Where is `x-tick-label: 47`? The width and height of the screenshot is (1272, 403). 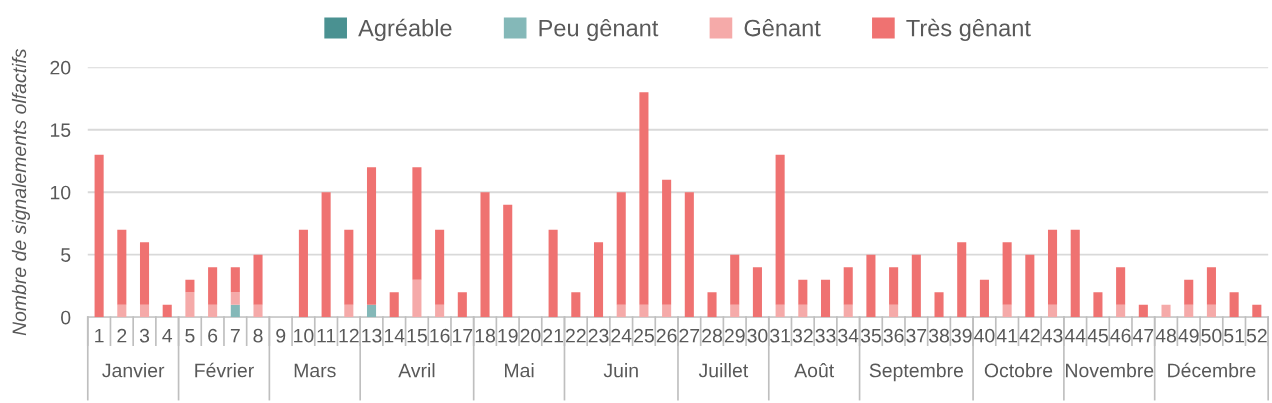 x-tick-label: 47 is located at coordinates (1143, 335).